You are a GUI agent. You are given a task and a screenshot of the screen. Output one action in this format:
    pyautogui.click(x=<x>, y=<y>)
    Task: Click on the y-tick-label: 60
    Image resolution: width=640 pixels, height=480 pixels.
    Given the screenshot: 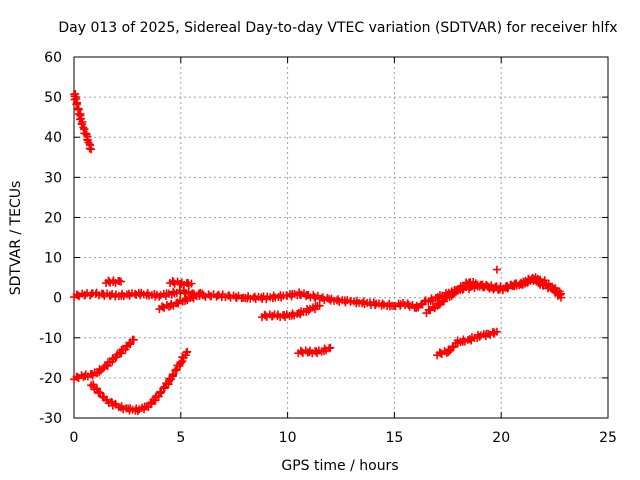 What is the action you would take?
    pyautogui.click(x=53, y=58)
    